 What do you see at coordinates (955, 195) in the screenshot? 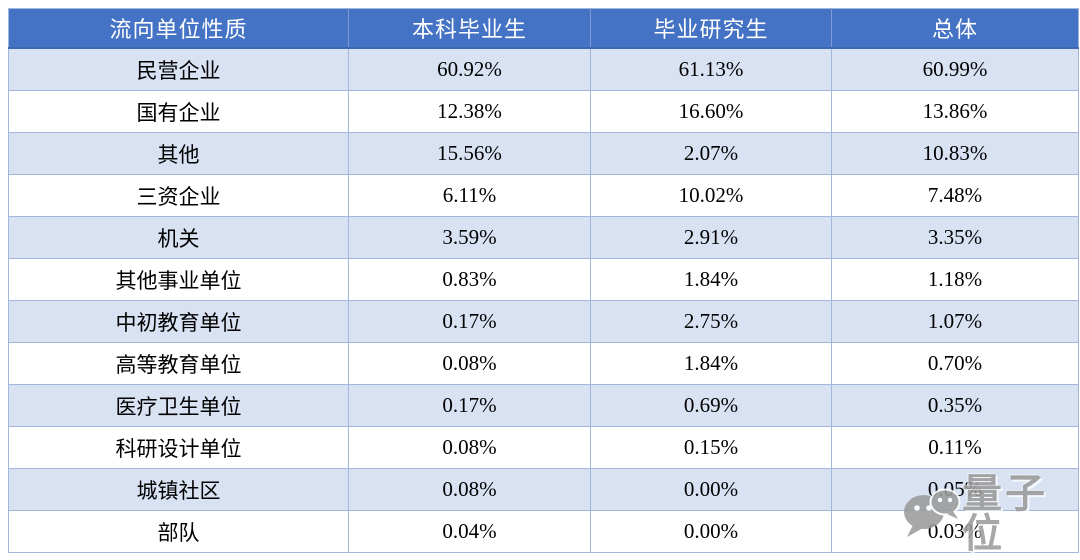
I see `value-cell: 7.48%` at bounding box center [955, 195].